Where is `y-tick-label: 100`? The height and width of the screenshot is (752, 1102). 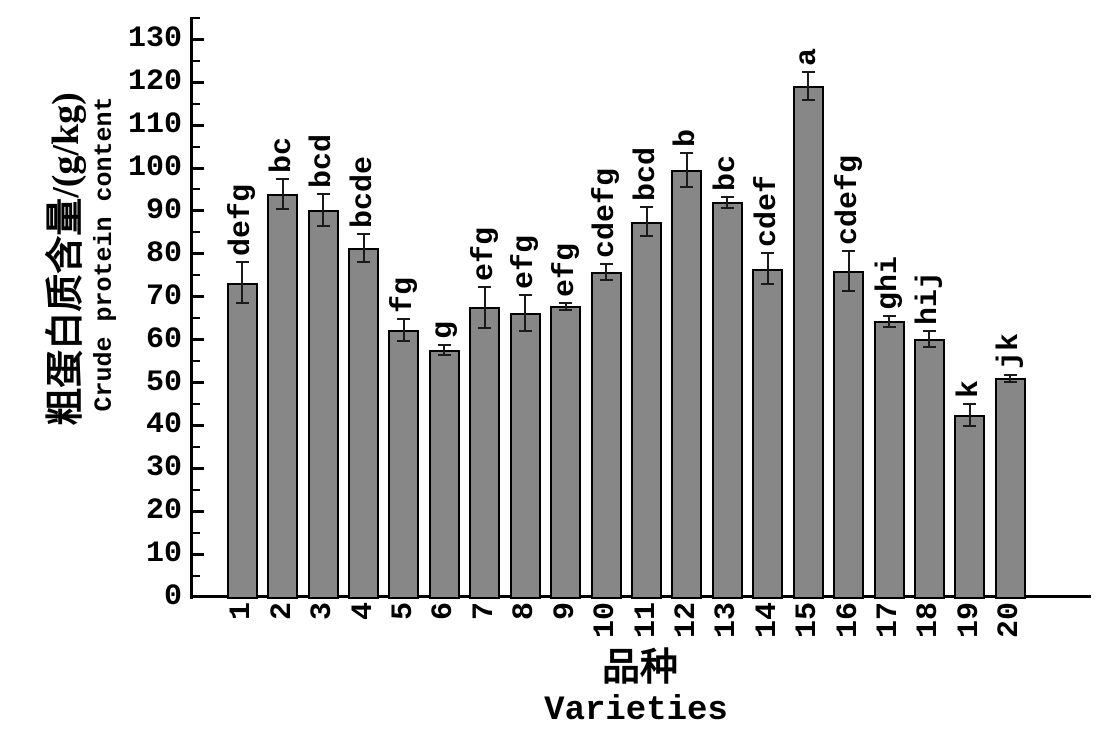
y-tick-label: 100 is located at coordinates (154, 168).